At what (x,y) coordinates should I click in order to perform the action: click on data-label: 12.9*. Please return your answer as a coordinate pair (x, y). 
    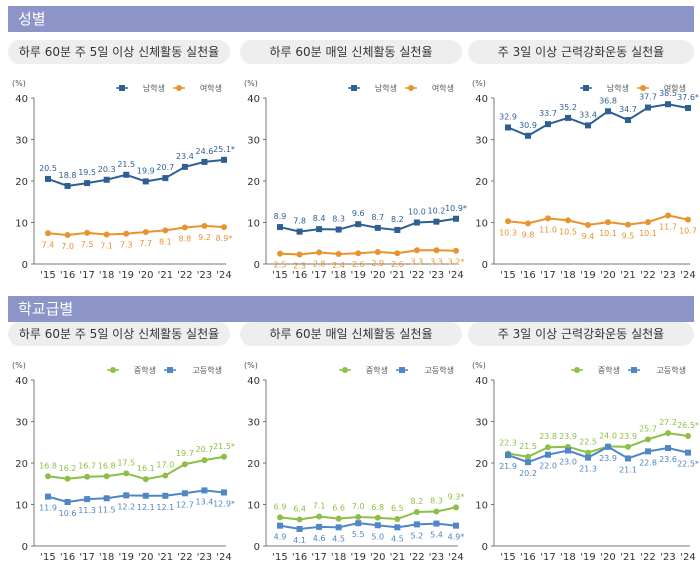
    Looking at the image, I should click on (224, 503).